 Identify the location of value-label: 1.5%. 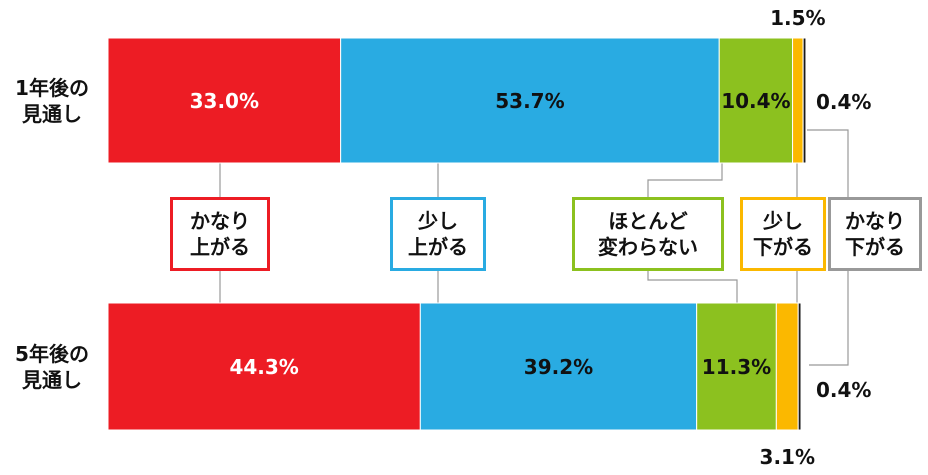
(798, 18).